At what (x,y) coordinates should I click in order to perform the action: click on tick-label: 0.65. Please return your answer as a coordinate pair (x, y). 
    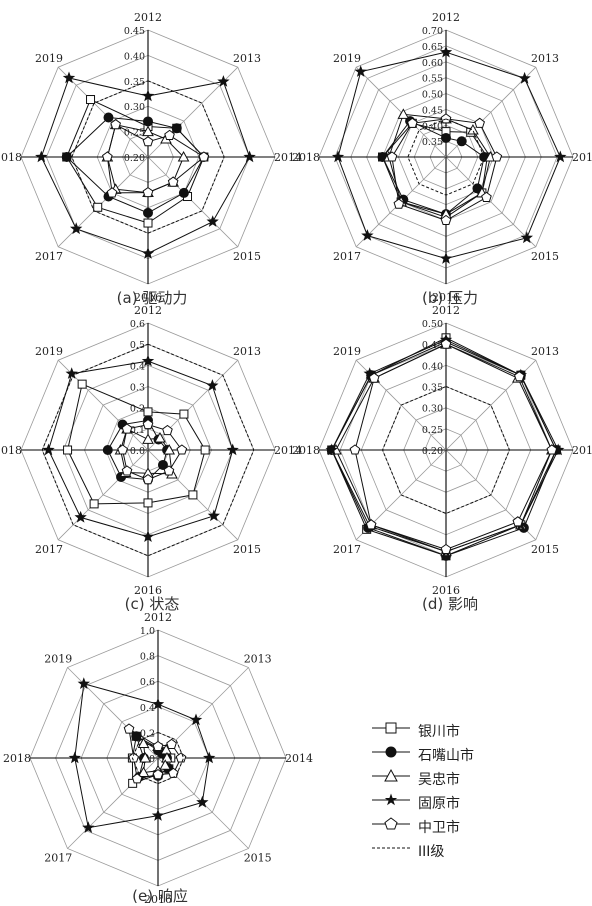
    Looking at the image, I should click on (432, 47).